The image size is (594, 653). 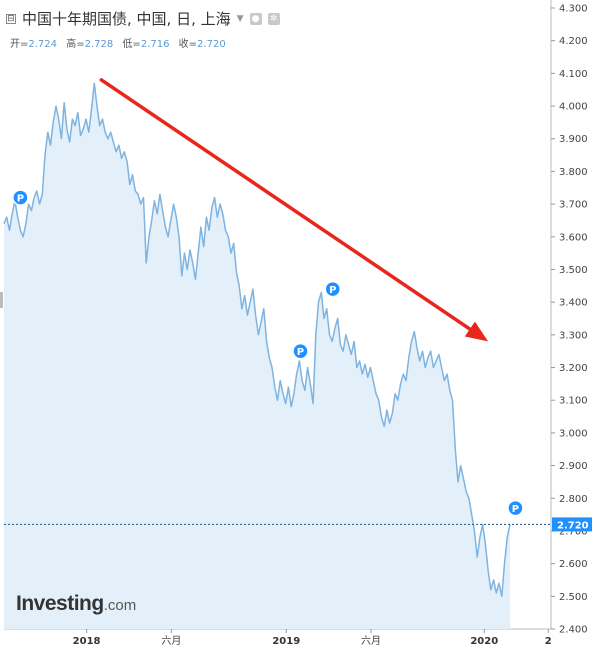 What do you see at coordinates (188, 44) in the screenshot?
I see `close-label: 收=` at bounding box center [188, 44].